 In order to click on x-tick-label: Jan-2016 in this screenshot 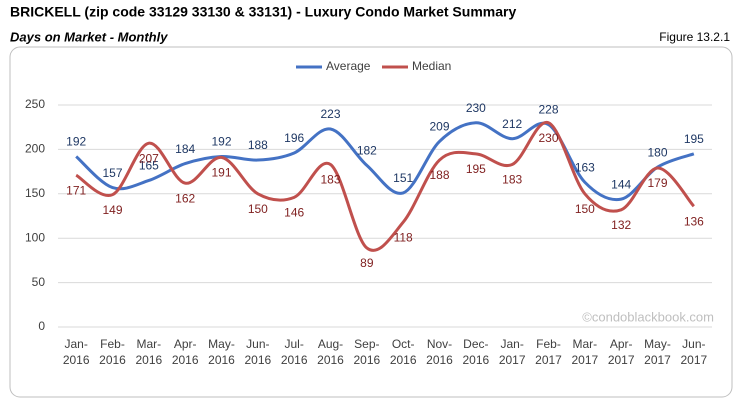, I will do `click(76, 352)`.